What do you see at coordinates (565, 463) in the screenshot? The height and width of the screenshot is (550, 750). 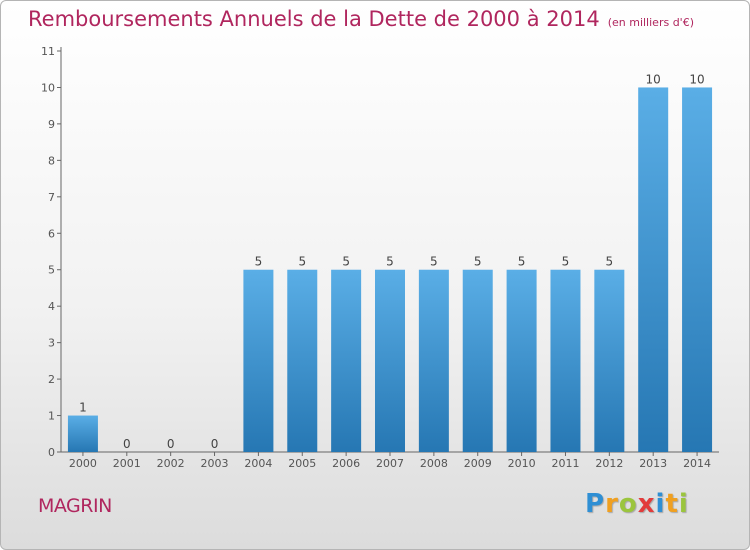 I see `x-tick-label: 2011` at bounding box center [565, 463].